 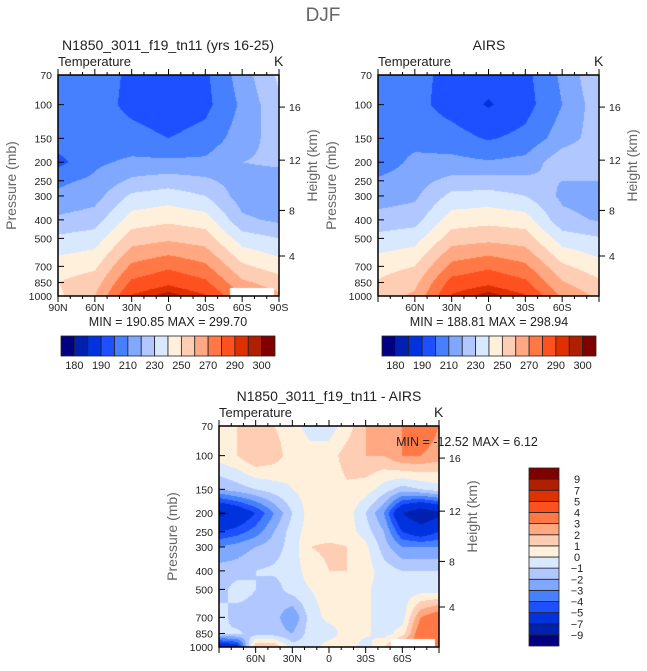 What do you see at coordinates (577, 502) in the screenshot?
I see `colorbar-label: 5` at bounding box center [577, 502].